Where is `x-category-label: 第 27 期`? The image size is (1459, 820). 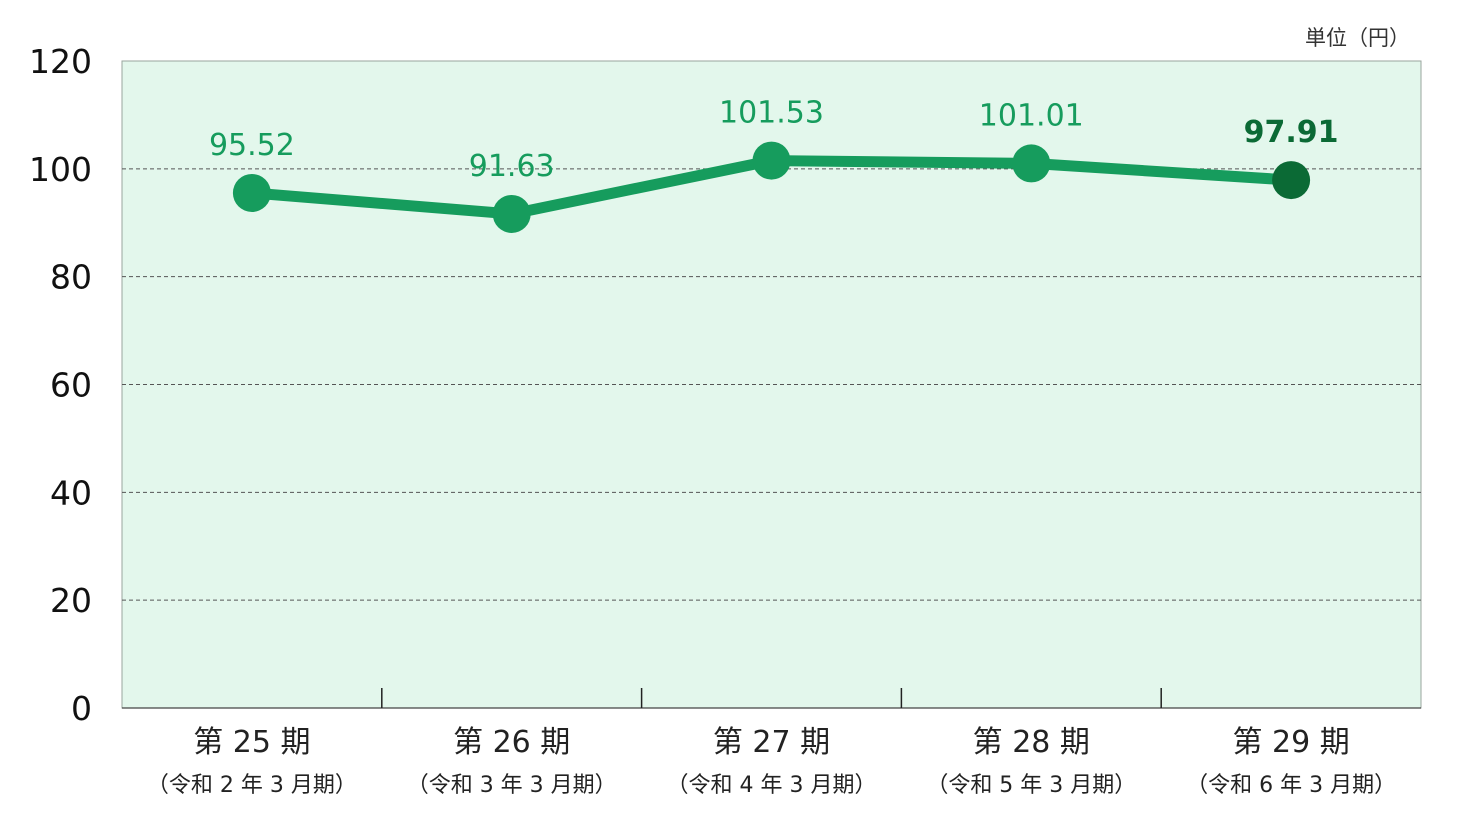 x-category-label: 第 27 期 is located at coordinates (771, 742).